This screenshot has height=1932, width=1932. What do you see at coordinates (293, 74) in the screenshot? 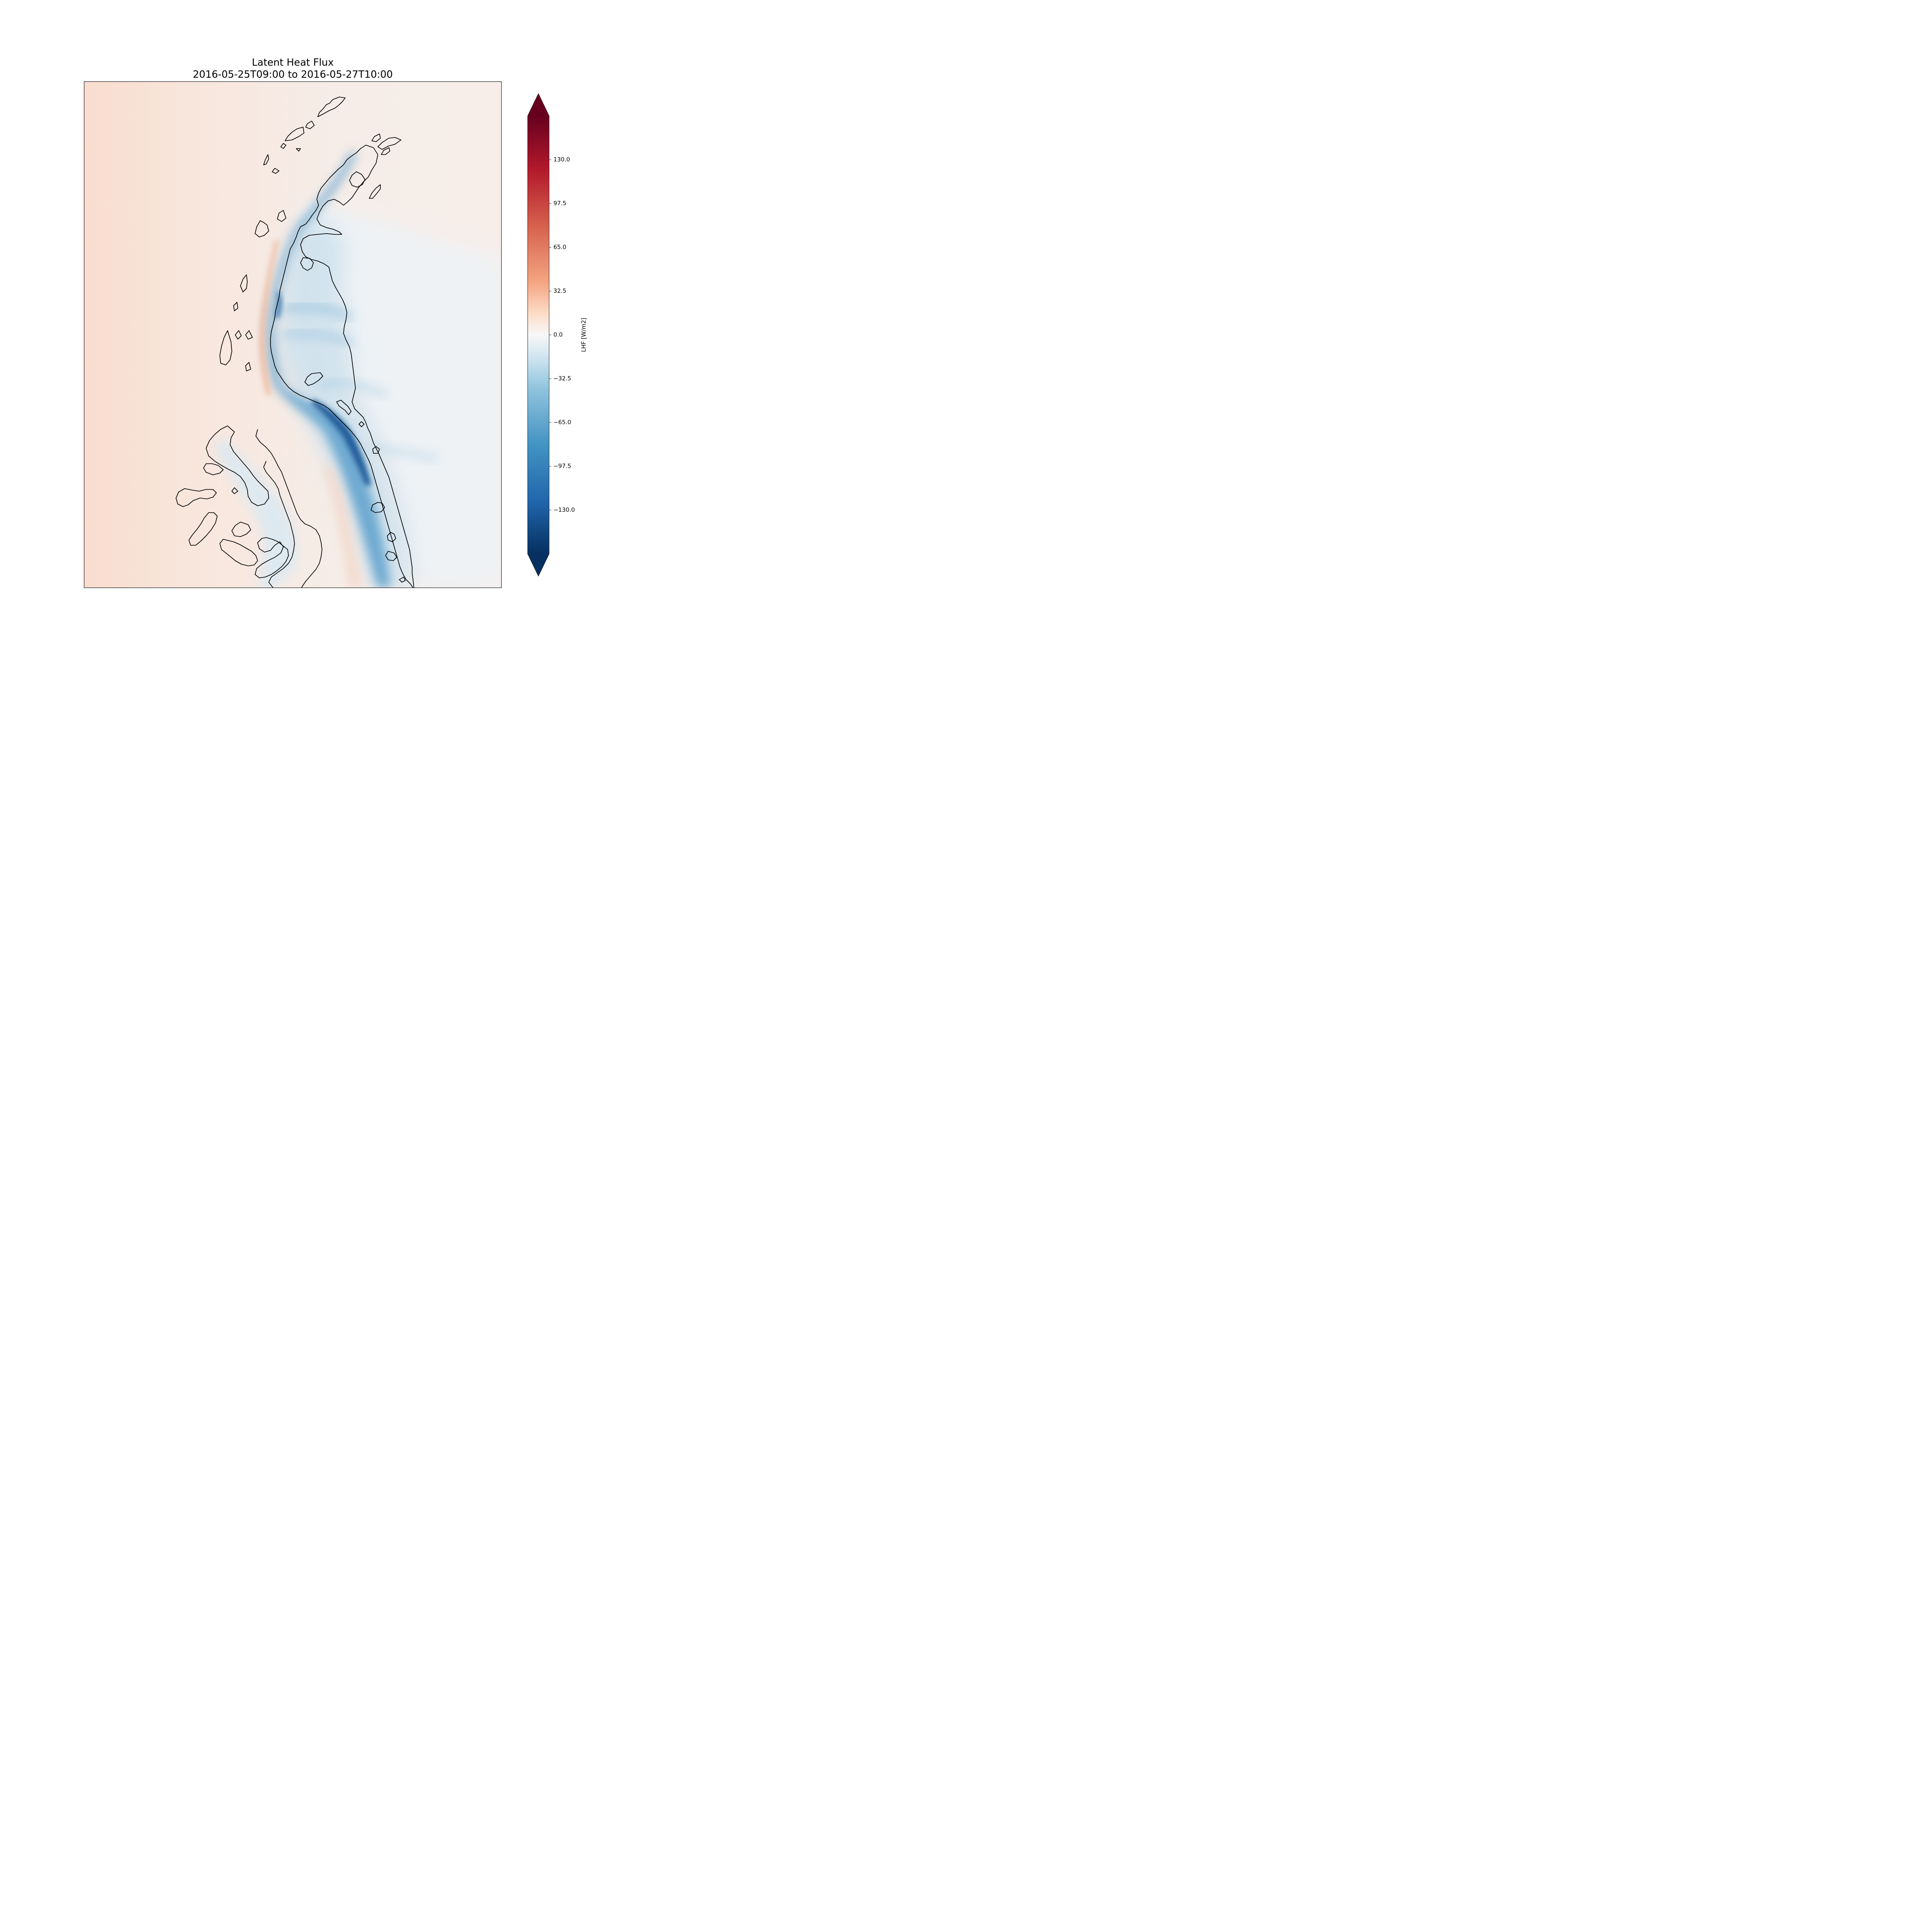
I see `chart-subtitle: 2016-05-25T09:00 to 2016-05-27T10:00` at bounding box center [293, 74].